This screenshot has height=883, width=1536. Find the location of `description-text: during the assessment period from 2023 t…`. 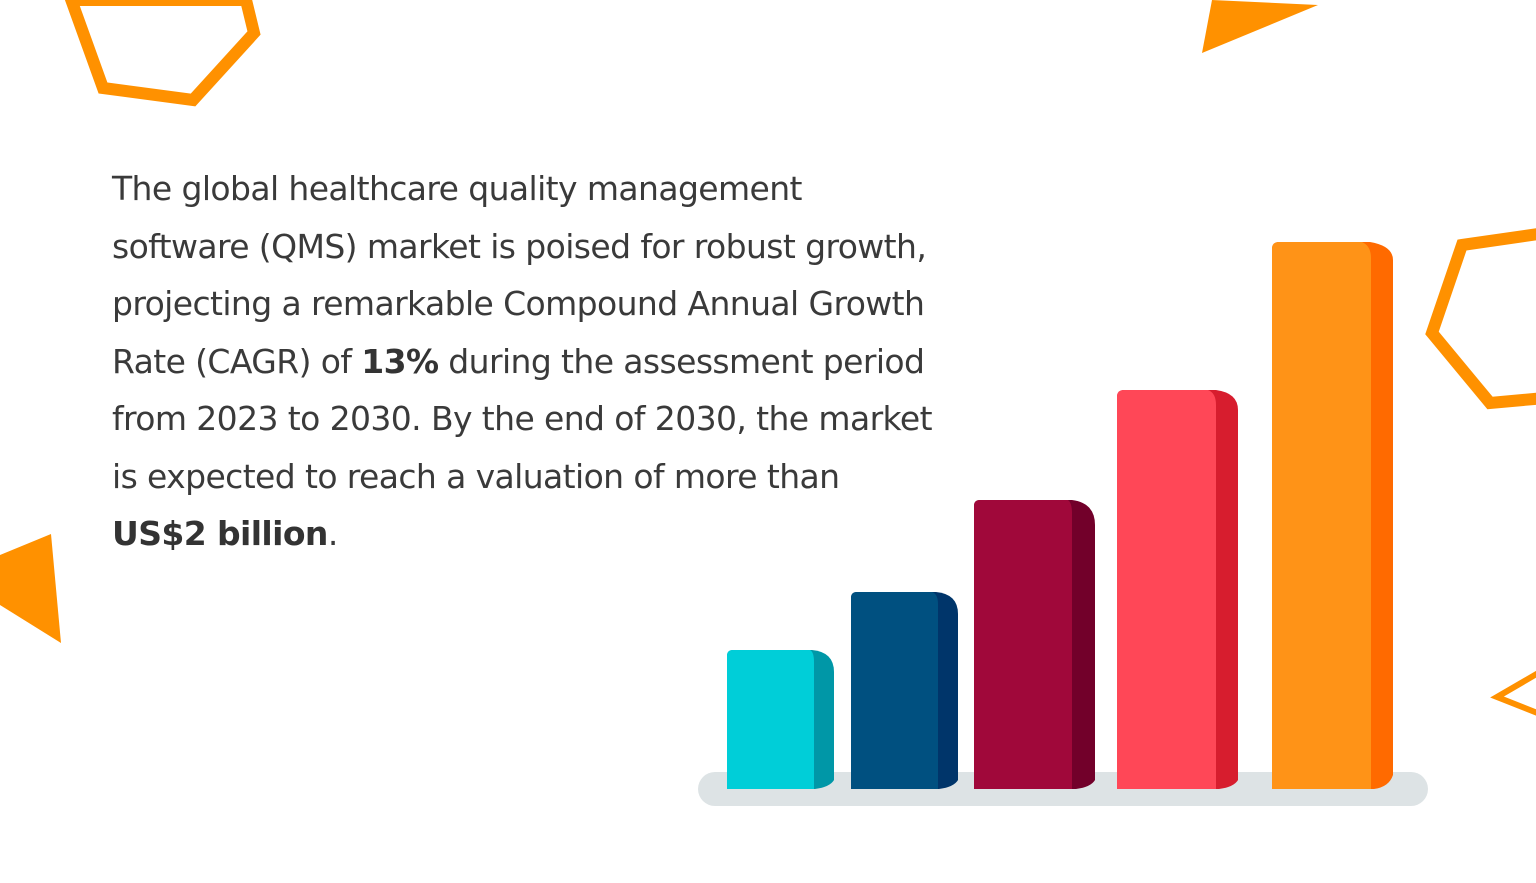

description-text: during the assessment period from 2023 t… is located at coordinates (522, 418).